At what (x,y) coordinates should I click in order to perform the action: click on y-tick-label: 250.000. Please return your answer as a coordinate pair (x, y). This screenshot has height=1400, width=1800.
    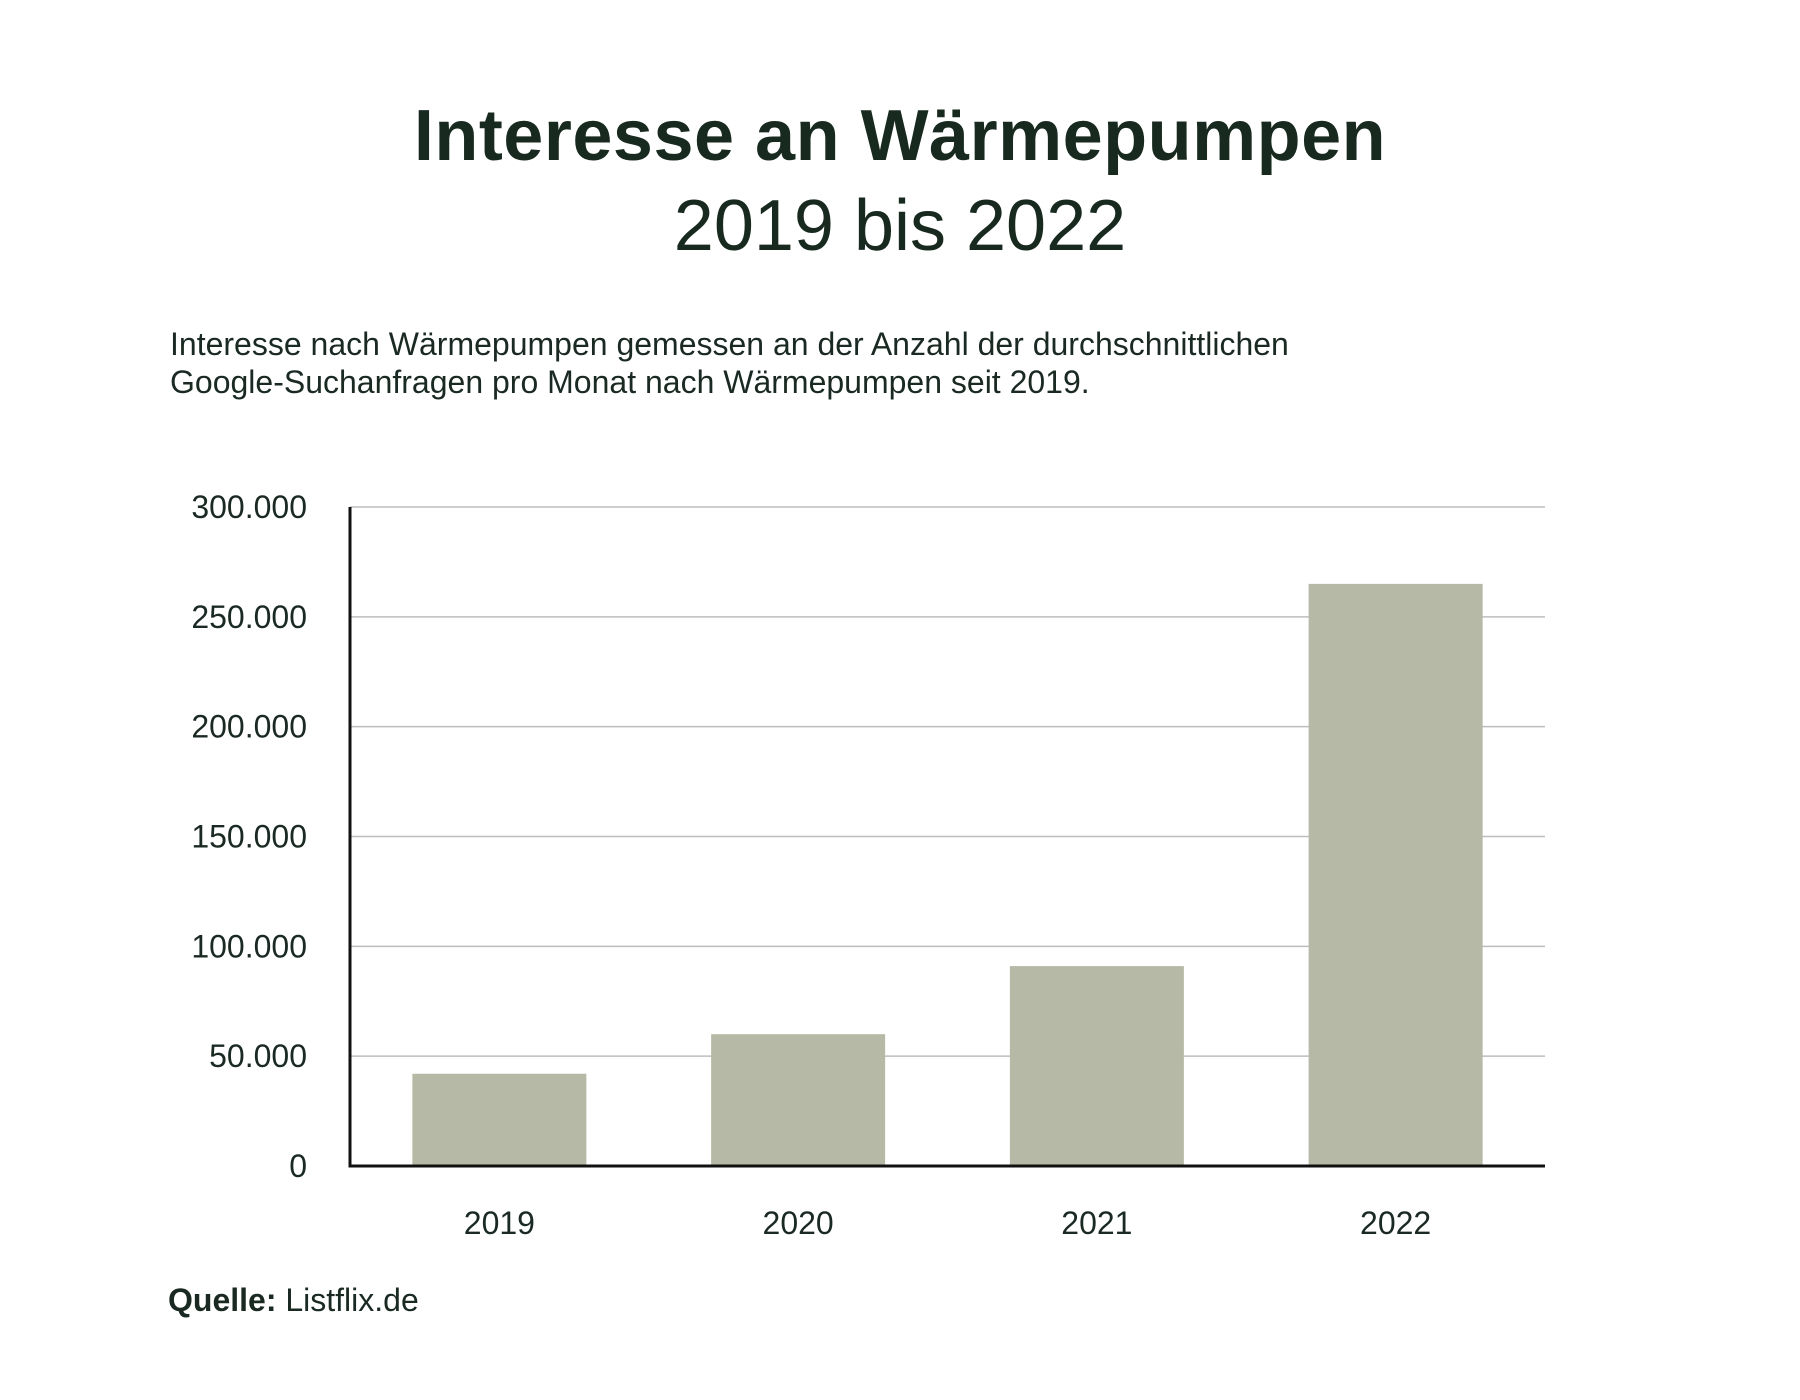
    Looking at the image, I should click on (249, 617).